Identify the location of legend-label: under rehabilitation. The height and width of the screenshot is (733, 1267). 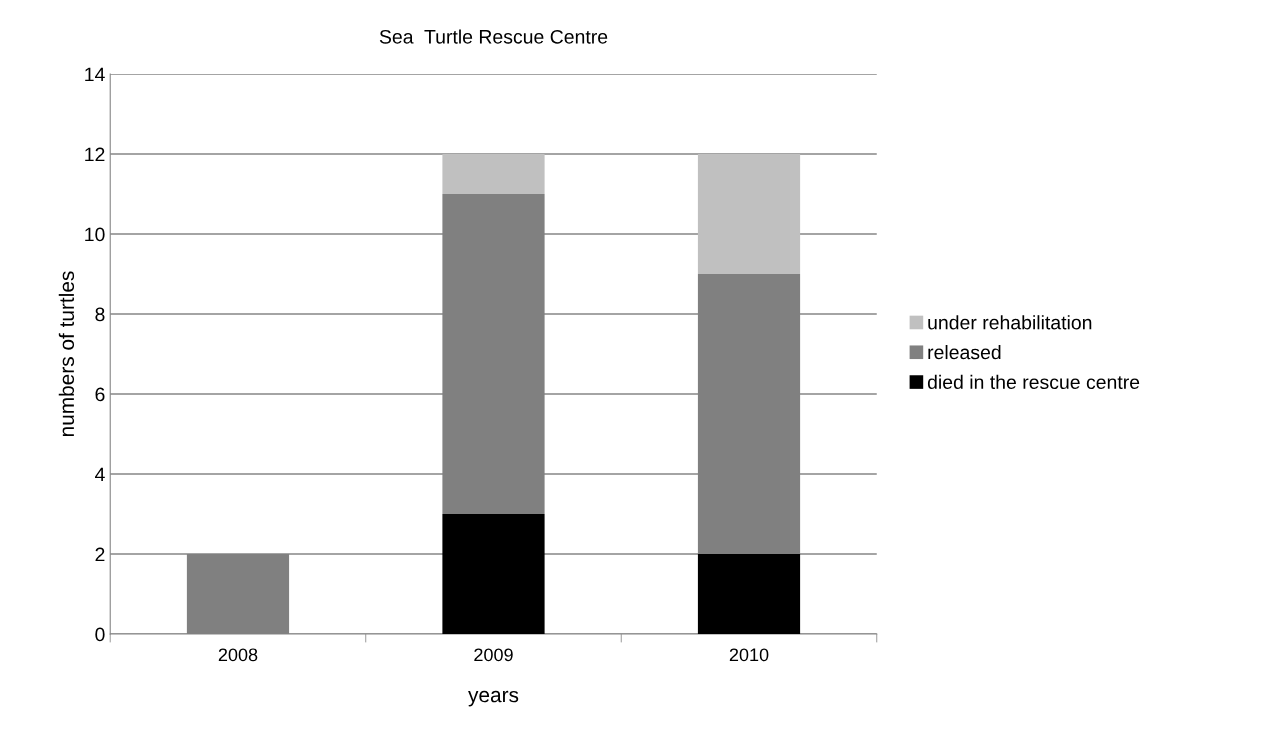
(1010, 322).